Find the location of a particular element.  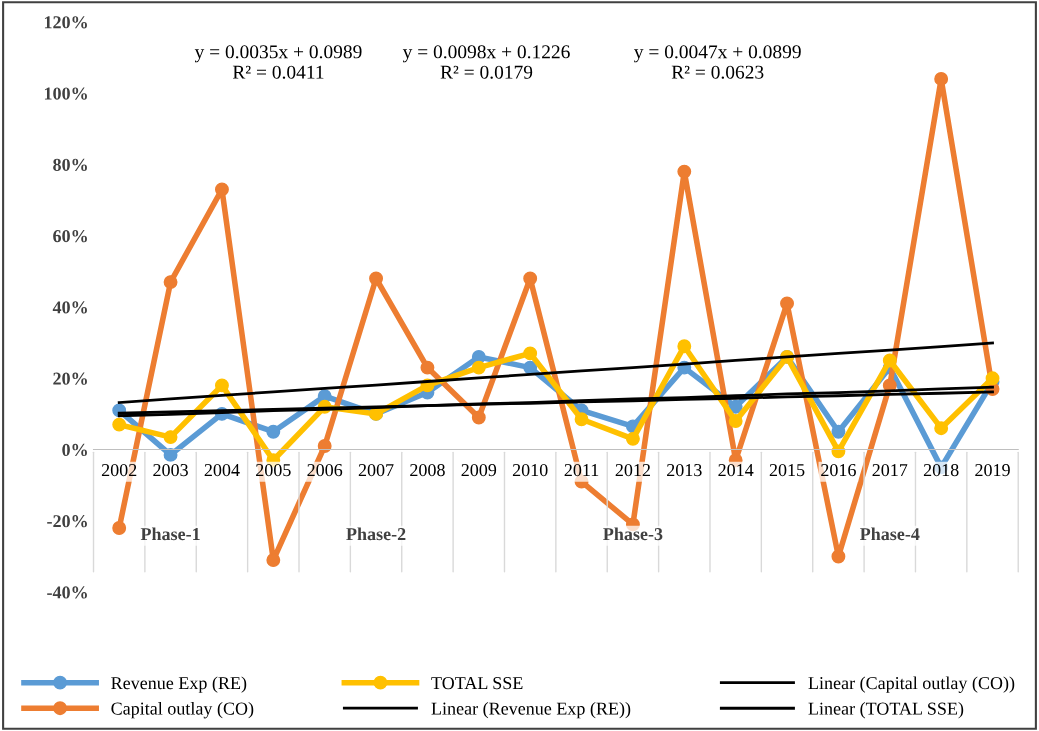

x-tick-label: 2004 is located at coordinates (222, 470).